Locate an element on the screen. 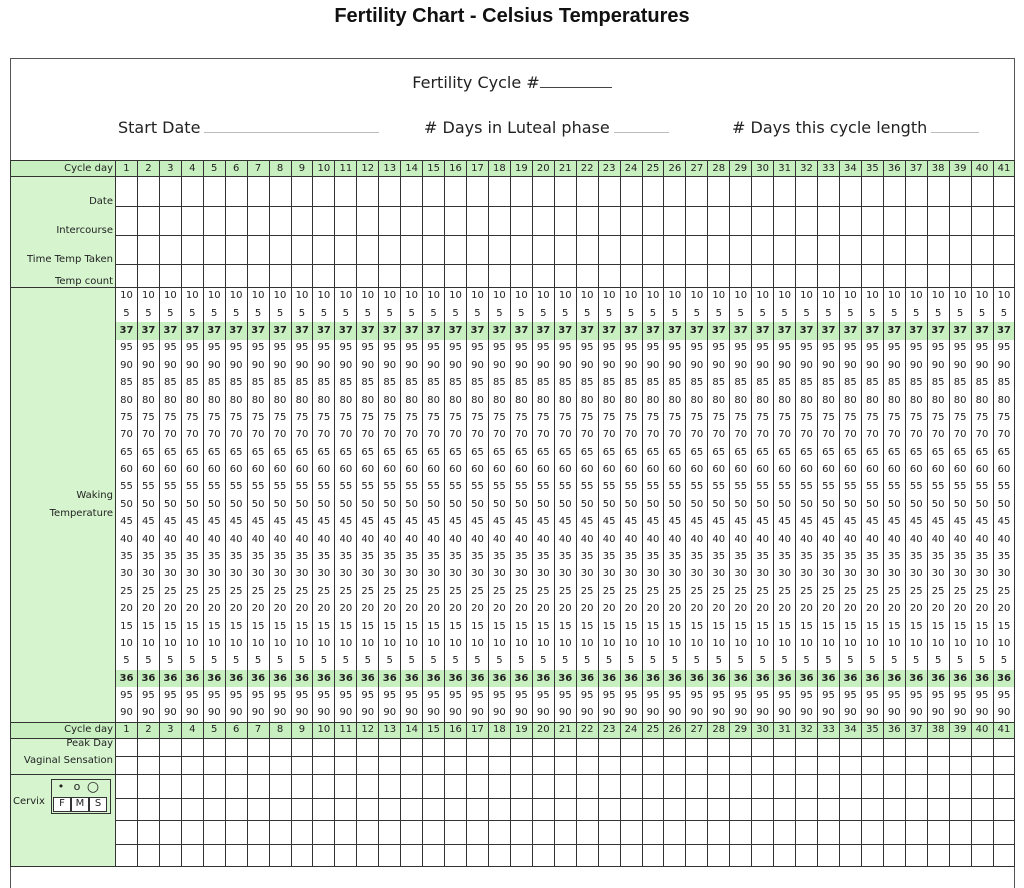 This screenshot has width=1024, height=888. temp-cell: 60 is located at coordinates (872, 470).